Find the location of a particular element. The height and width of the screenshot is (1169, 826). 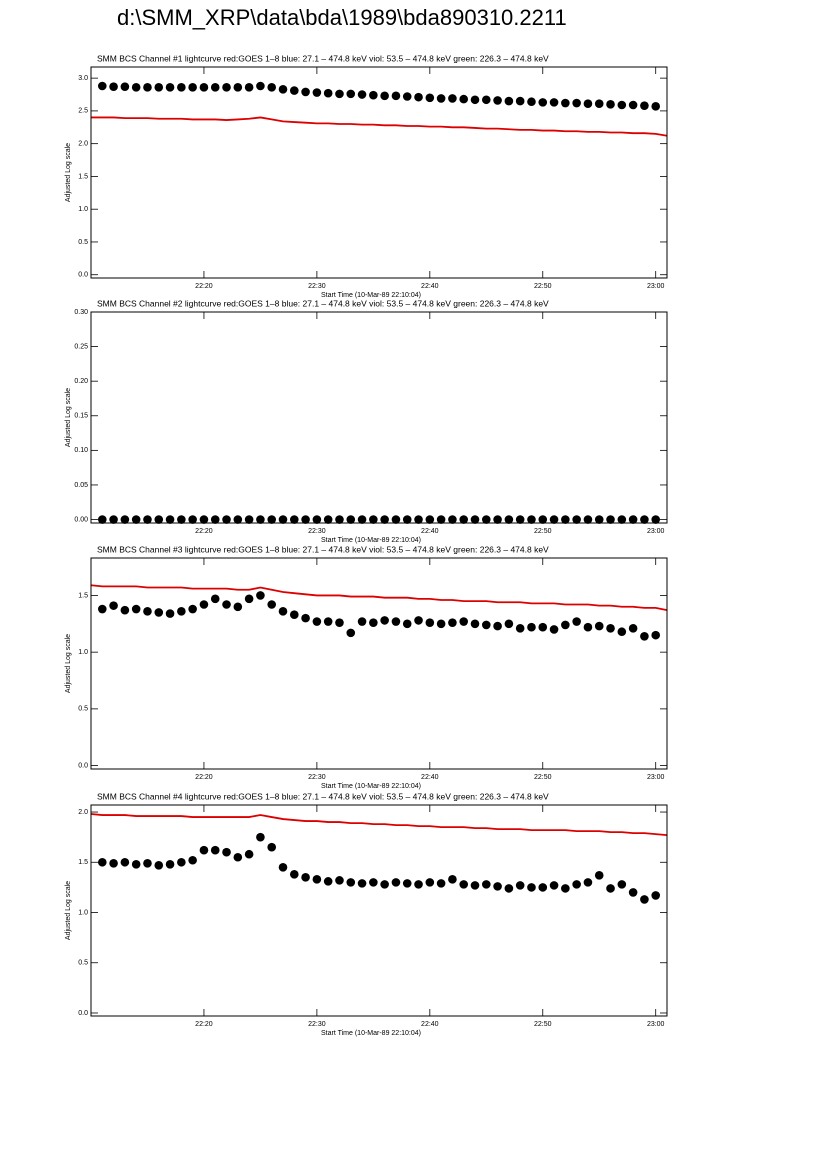

x-axis-label: Start Time (10-Mar-89 22:10:04) is located at coordinates (371, 786).